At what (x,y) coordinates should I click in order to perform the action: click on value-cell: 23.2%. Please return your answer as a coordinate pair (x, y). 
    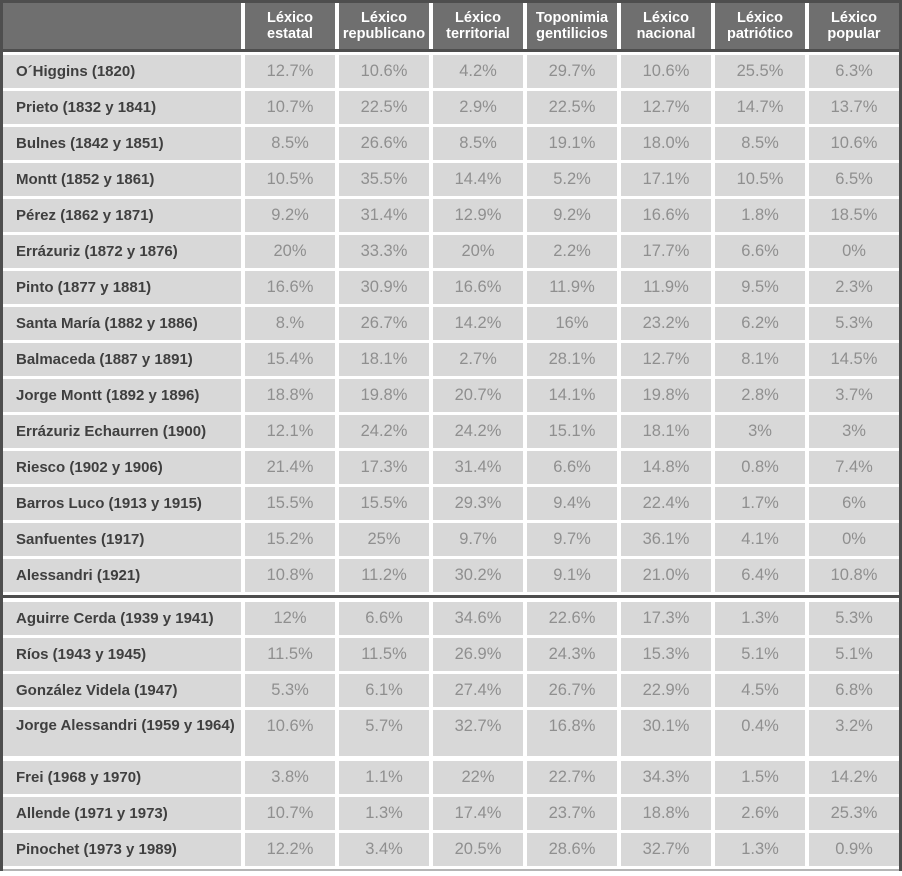
    Looking at the image, I should click on (666, 323).